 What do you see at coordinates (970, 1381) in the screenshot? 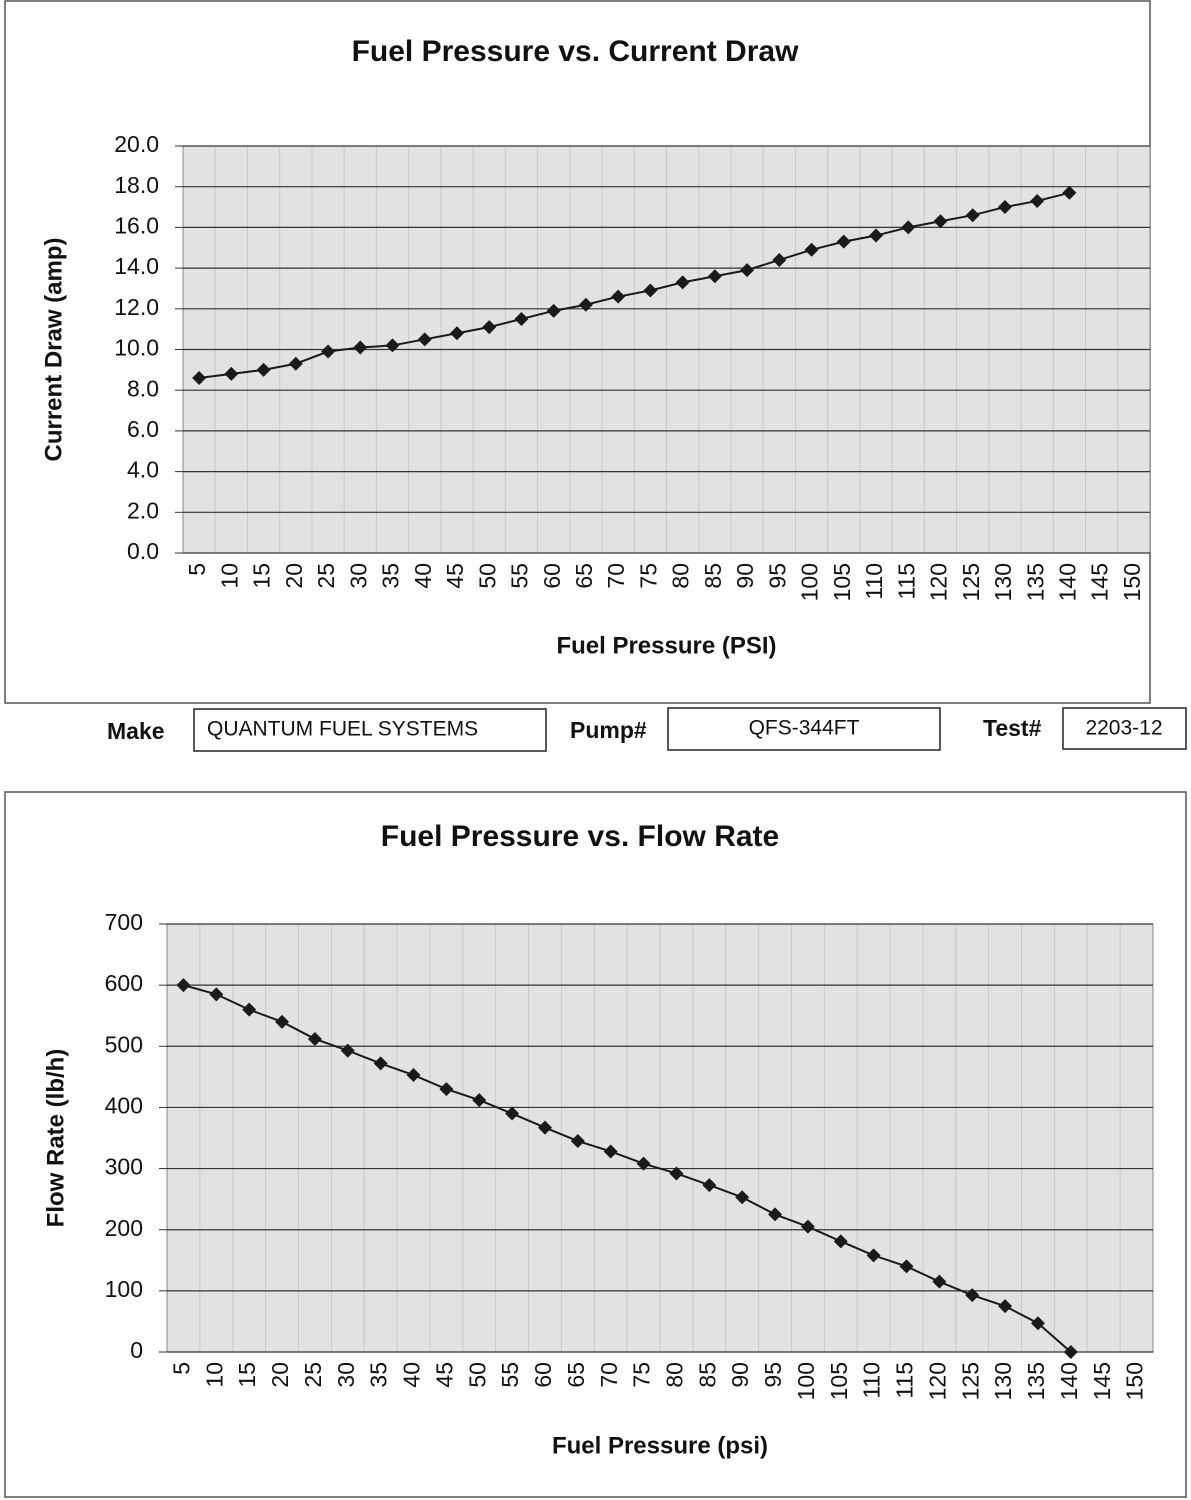
I see `x-tick-label: 125` at bounding box center [970, 1381].